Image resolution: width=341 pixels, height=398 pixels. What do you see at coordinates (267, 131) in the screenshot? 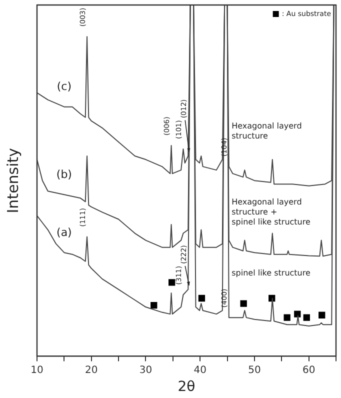
I see `annotation: Hexagonal layerd structure` at bounding box center [267, 131].